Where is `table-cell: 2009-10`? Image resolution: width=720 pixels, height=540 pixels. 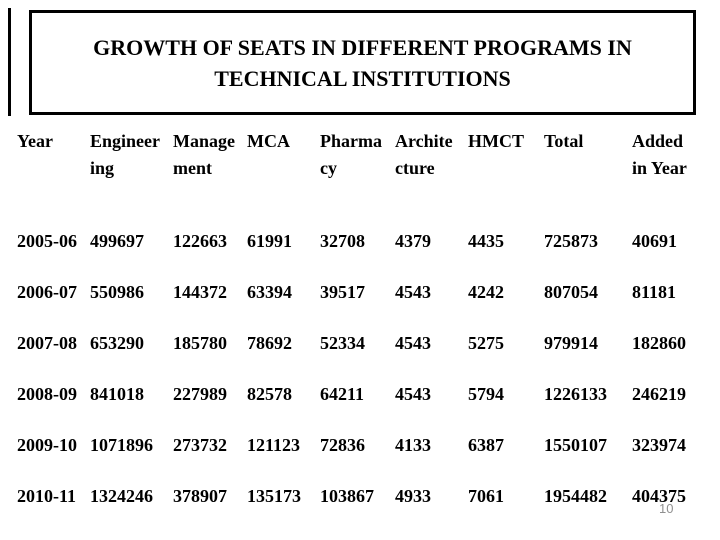
table-cell: 2009-10 is located at coordinates (47, 445).